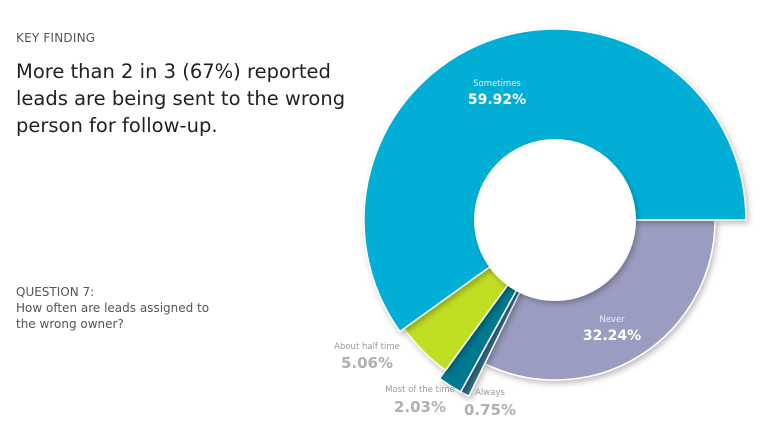 This screenshot has height=428, width=768. I want to click on slice-label-most-of-the-time: Most of the time, so click(420, 390).